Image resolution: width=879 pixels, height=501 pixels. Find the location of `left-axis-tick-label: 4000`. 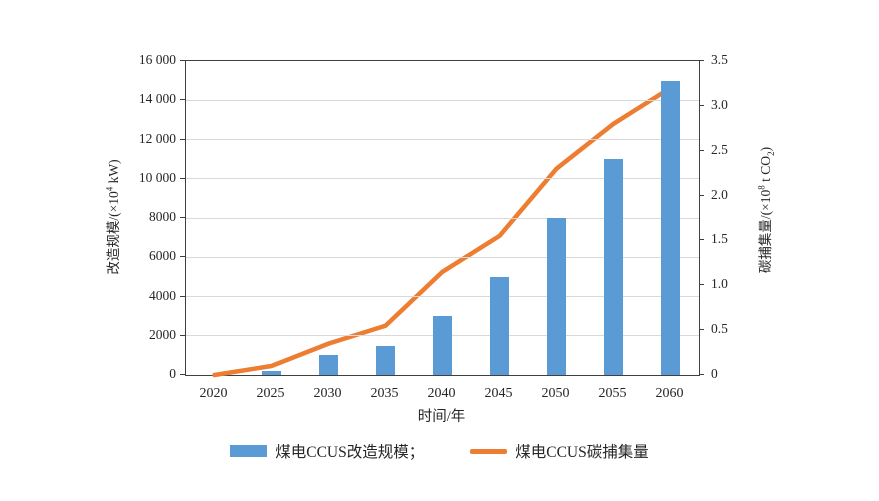

left-axis-tick-label: 4000 is located at coordinates (162, 295).